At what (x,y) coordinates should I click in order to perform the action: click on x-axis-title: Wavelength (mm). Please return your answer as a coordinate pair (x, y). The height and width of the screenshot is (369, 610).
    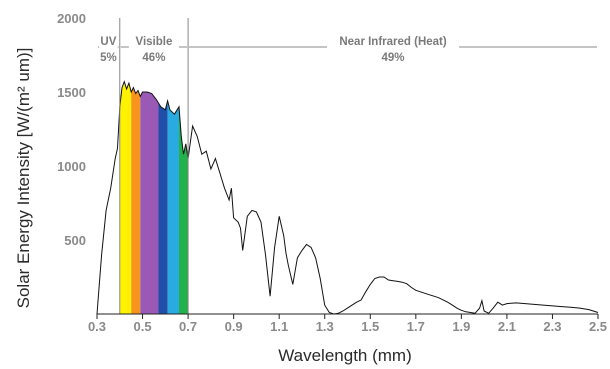
    Looking at the image, I should click on (345, 355).